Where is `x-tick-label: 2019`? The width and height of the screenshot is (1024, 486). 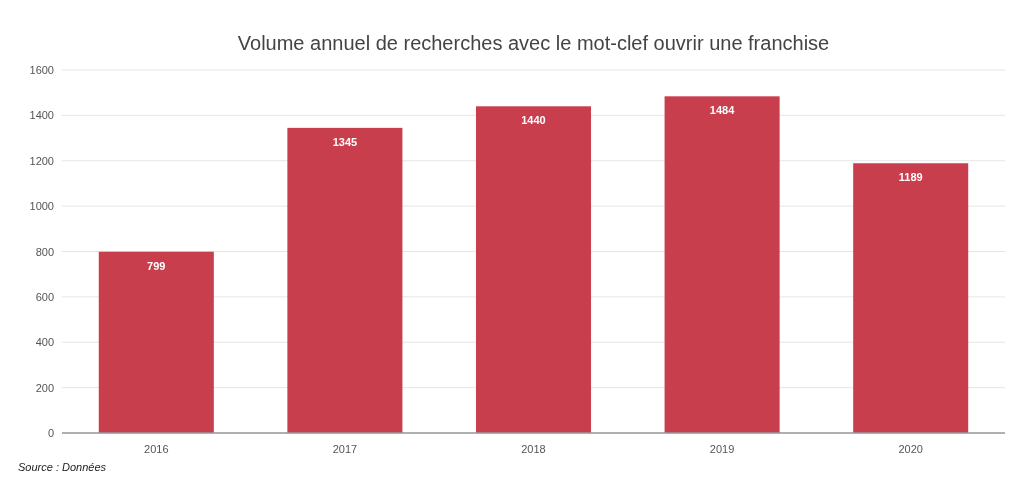 x-tick-label: 2019 is located at coordinates (722, 449).